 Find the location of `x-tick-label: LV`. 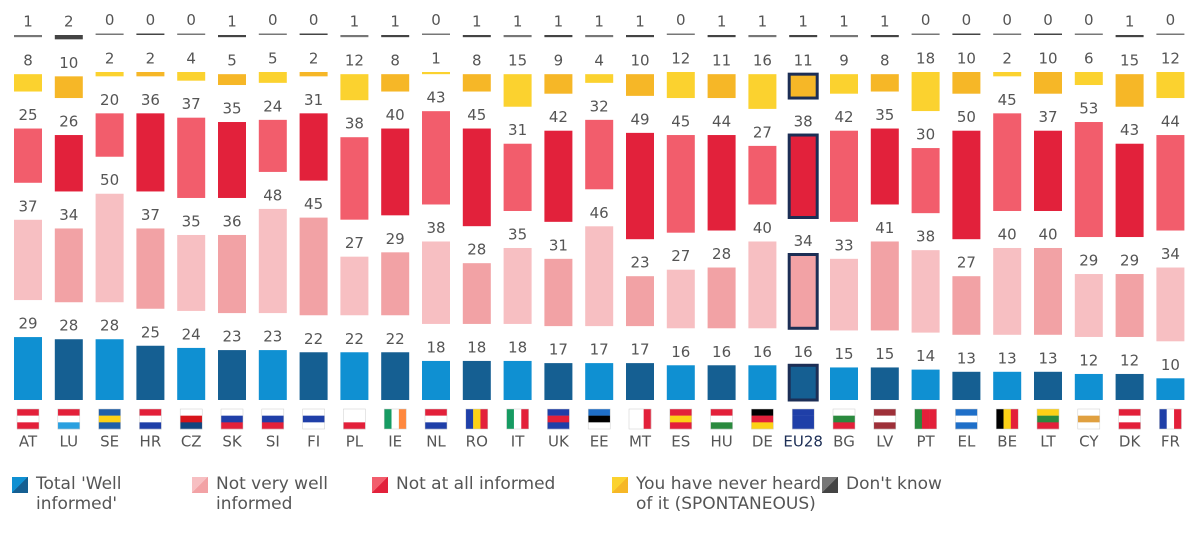

x-tick-label: LV is located at coordinates (885, 442).